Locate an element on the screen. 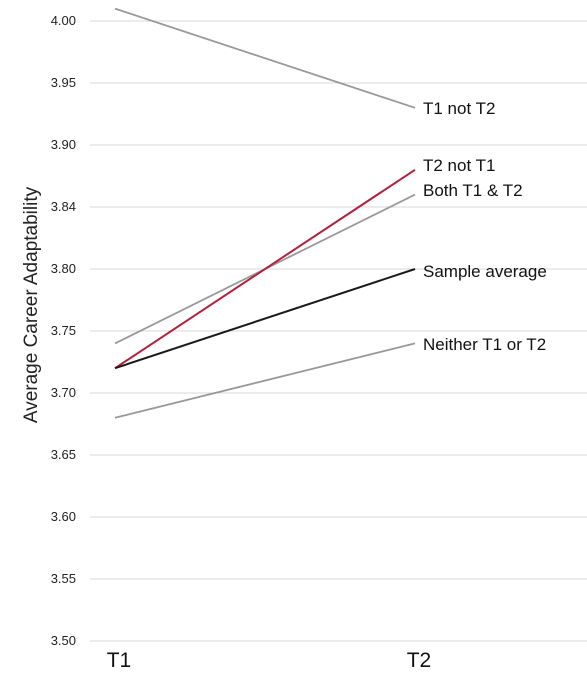 This screenshot has width=587, height=673. series-label: Both T1 & T2 is located at coordinates (473, 190).